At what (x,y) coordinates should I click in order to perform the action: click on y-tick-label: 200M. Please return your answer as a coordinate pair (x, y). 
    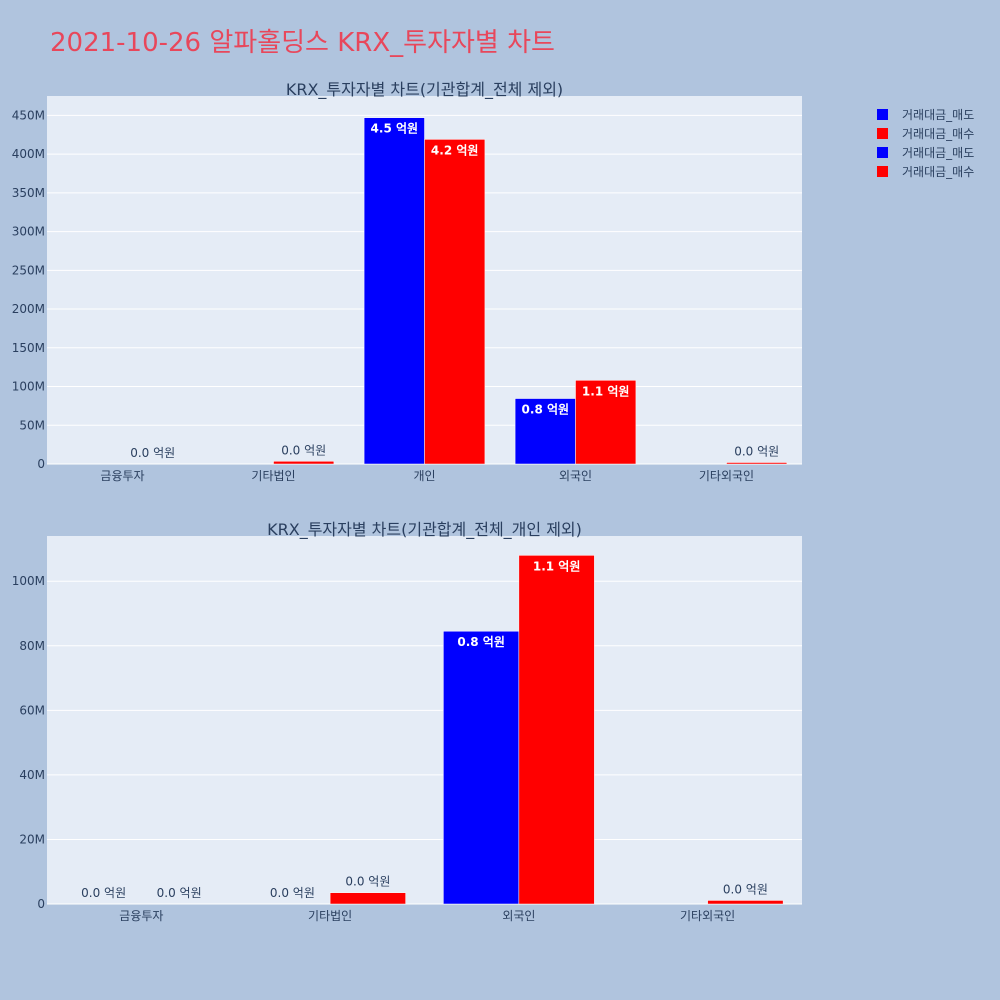
    Looking at the image, I should click on (28, 309).